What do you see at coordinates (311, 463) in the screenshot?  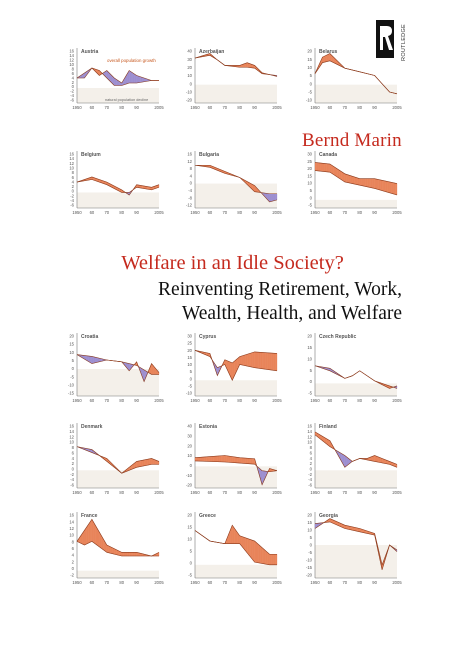 I see `y-tick-label: 2` at bounding box center [311, 463].